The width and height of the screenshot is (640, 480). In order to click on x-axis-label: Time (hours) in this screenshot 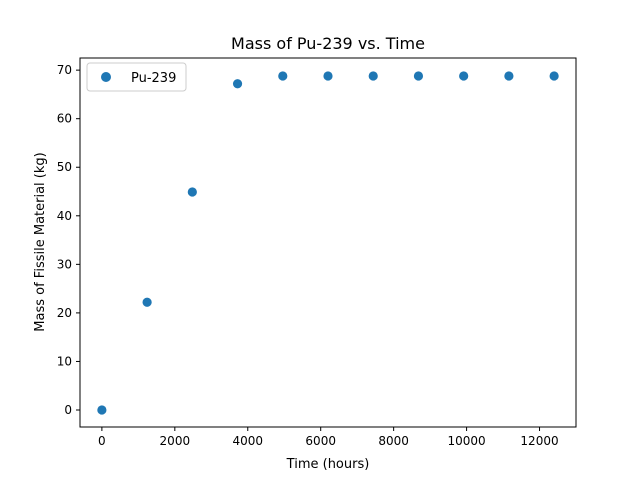, I will do `click(328, 464)`.